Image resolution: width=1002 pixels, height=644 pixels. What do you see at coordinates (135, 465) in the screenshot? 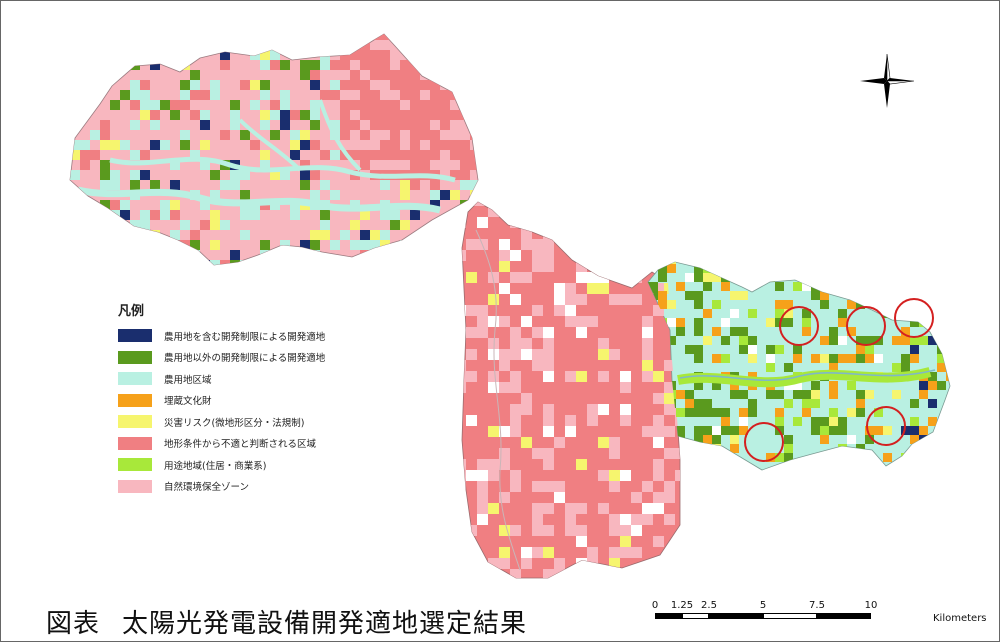
I see `legend-swatch` at bounding box center [135, 465].